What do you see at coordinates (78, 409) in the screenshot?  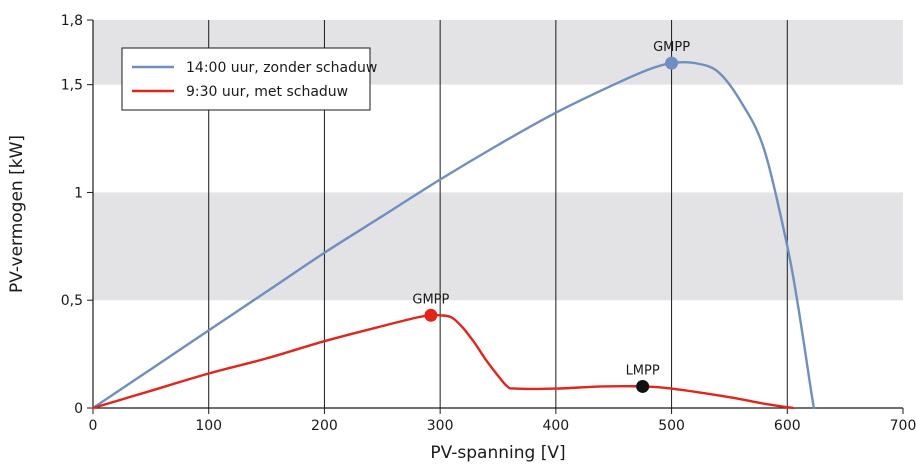 I see `y-tick-label: 0` at bounding box center [78, 409].